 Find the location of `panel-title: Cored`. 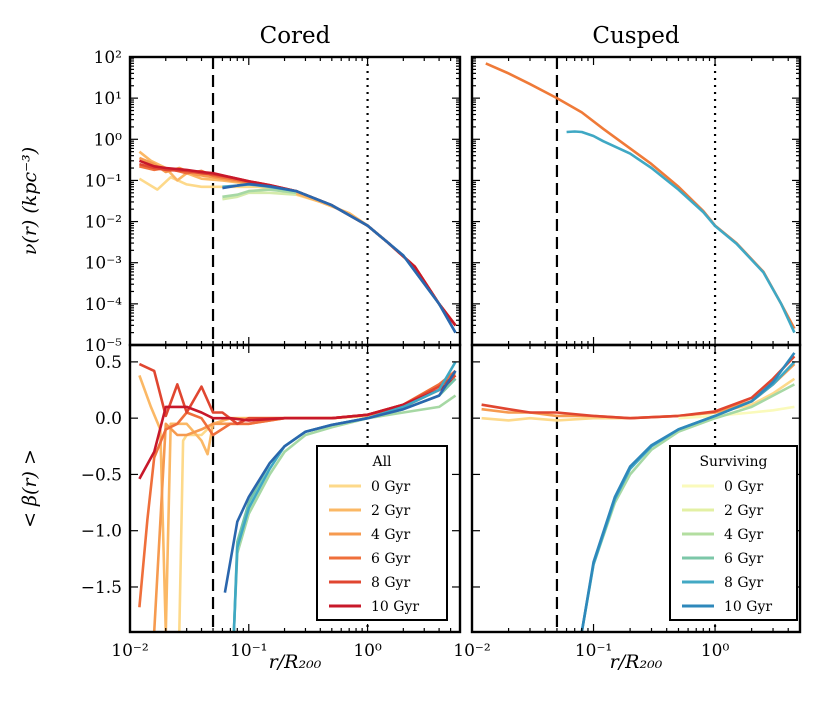

panel-title: Cored is located at coordinates (295, 36).